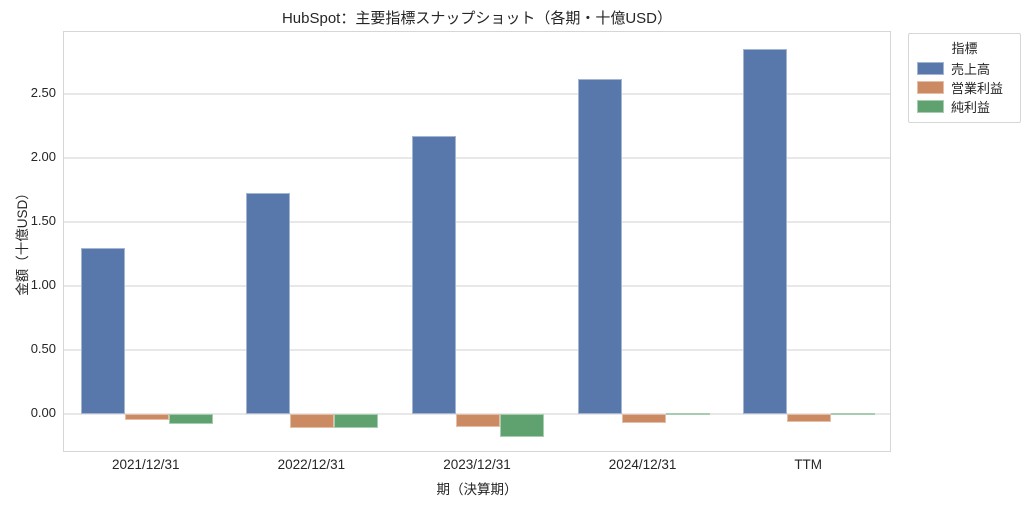  Describe the element at coordinates (477, 489) in the screenshot. I see `x-axis-label: 期（決算期）` at that location.